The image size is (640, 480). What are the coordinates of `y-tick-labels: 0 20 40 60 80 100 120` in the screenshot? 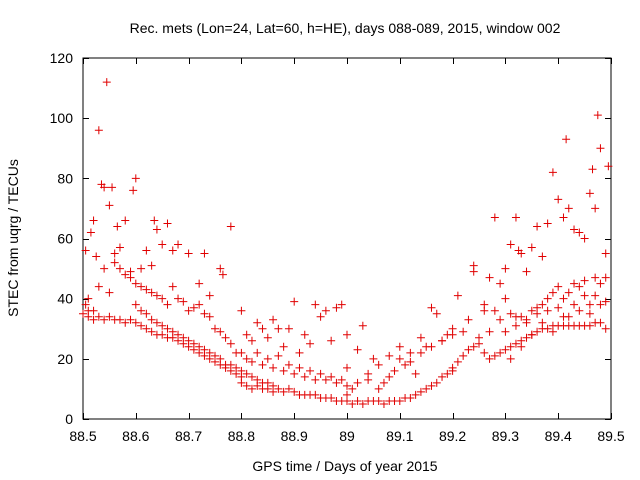 It's located at (62, 238).